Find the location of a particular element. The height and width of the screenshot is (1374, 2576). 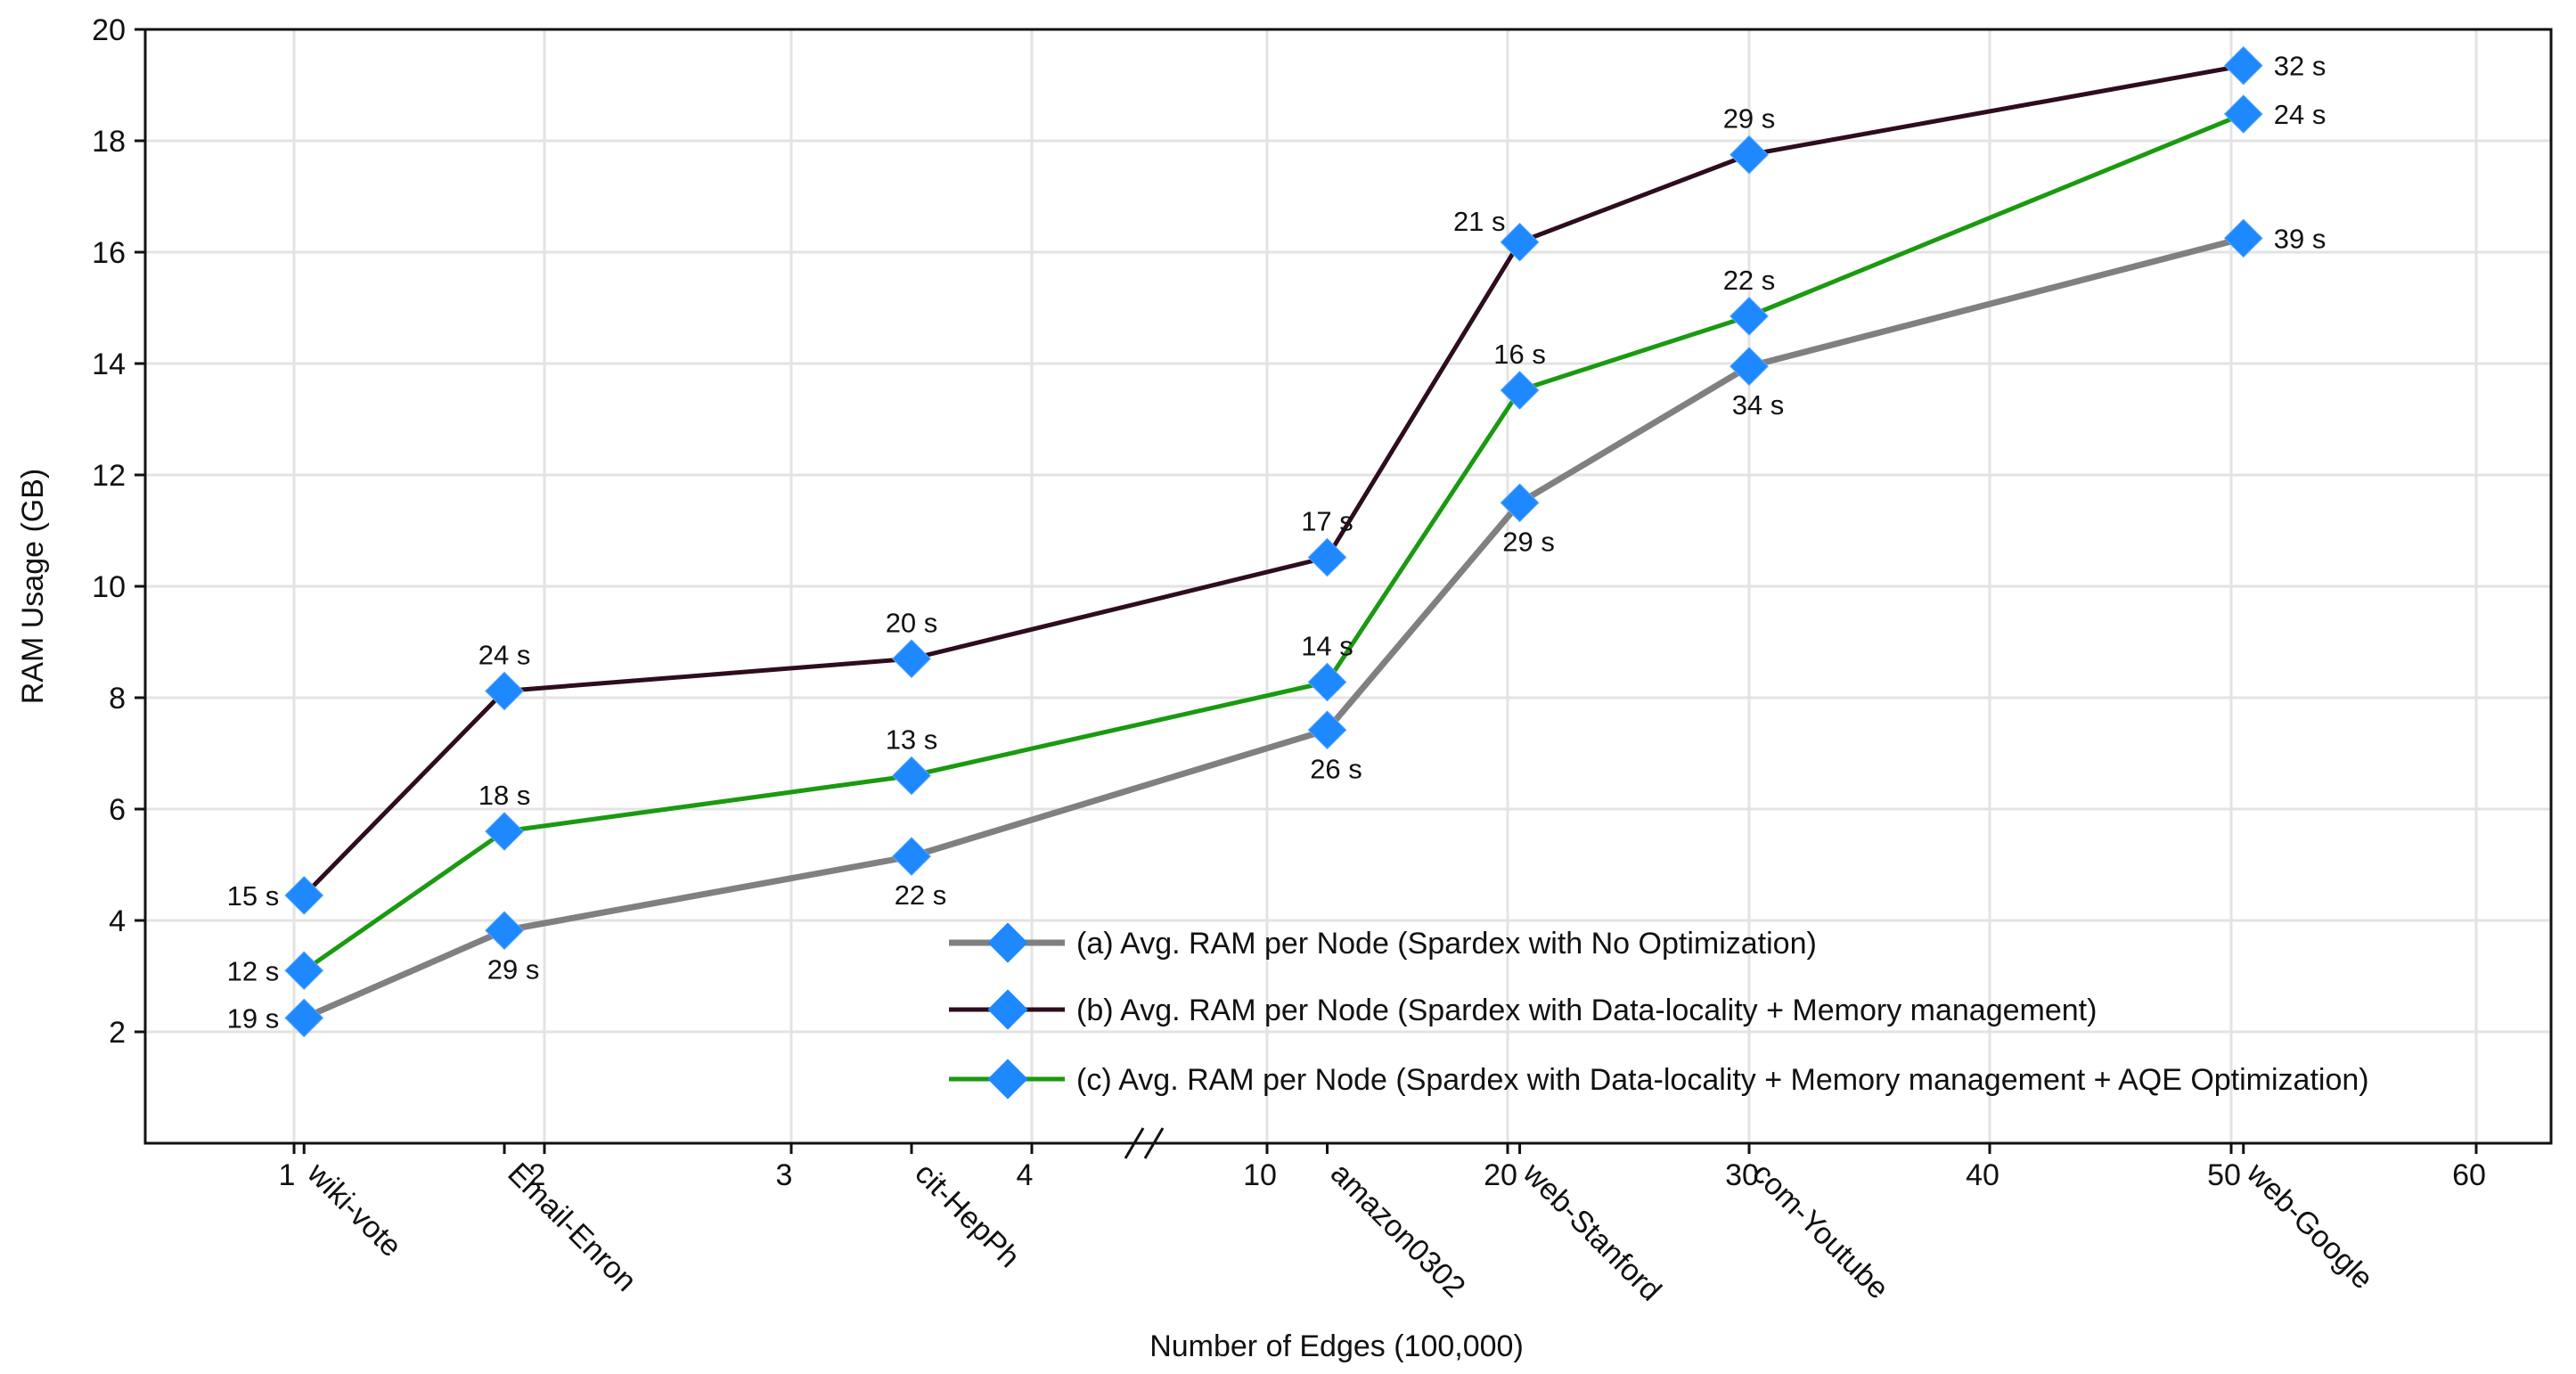

data-label: 16 s is located at coordinates (1519, 354).